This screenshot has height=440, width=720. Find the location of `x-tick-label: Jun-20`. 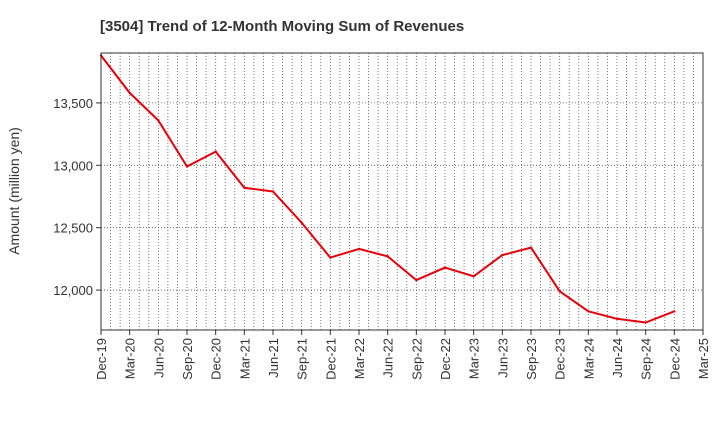

x-tick-label: Jun-20 is located at coordinates (158, 358).